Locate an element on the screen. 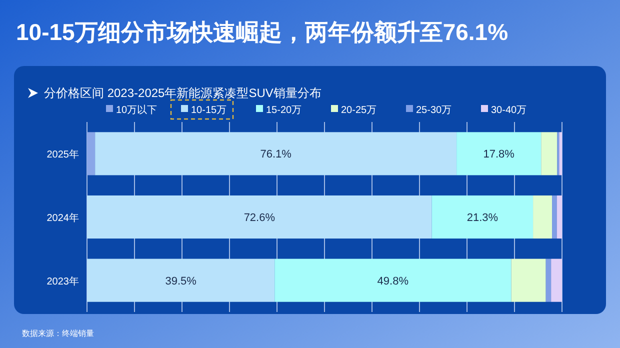 The width and height of the screenshot is (620, 348). legend-label: 10-15万 is located at coordinates (209, 110).